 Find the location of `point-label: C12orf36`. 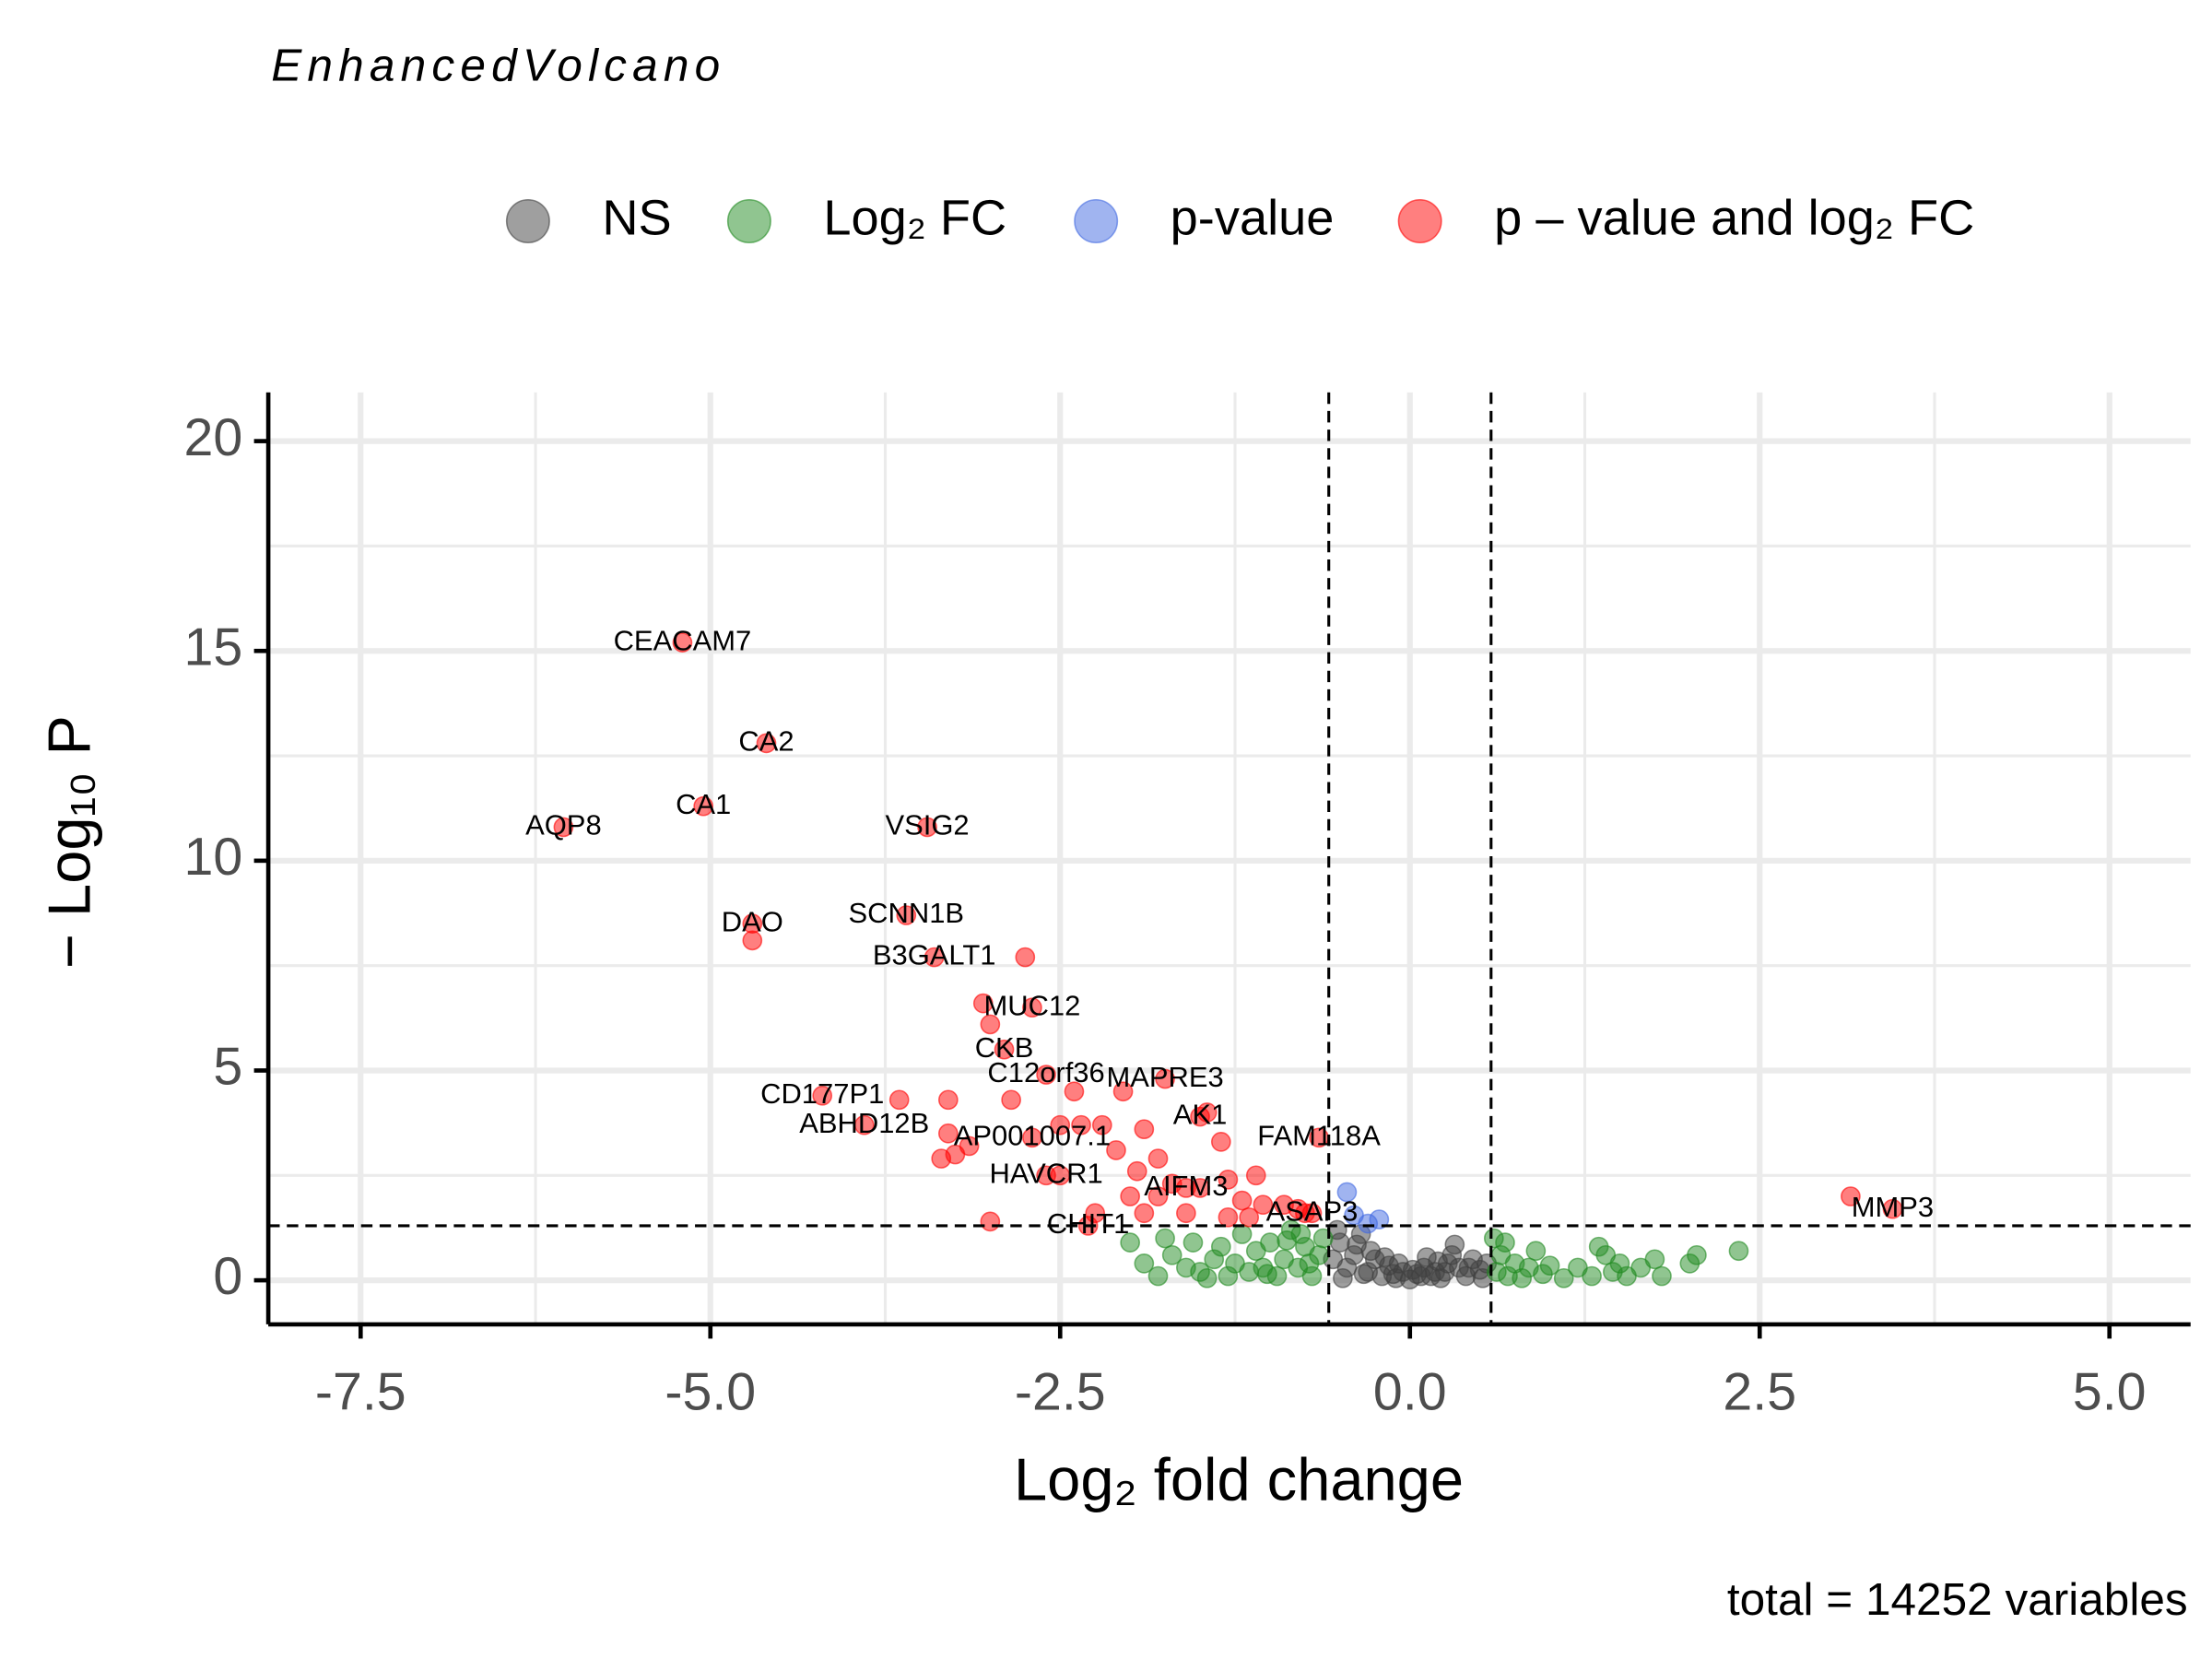

point-label: C12orf36 is located at coordinates (1045, 1072).